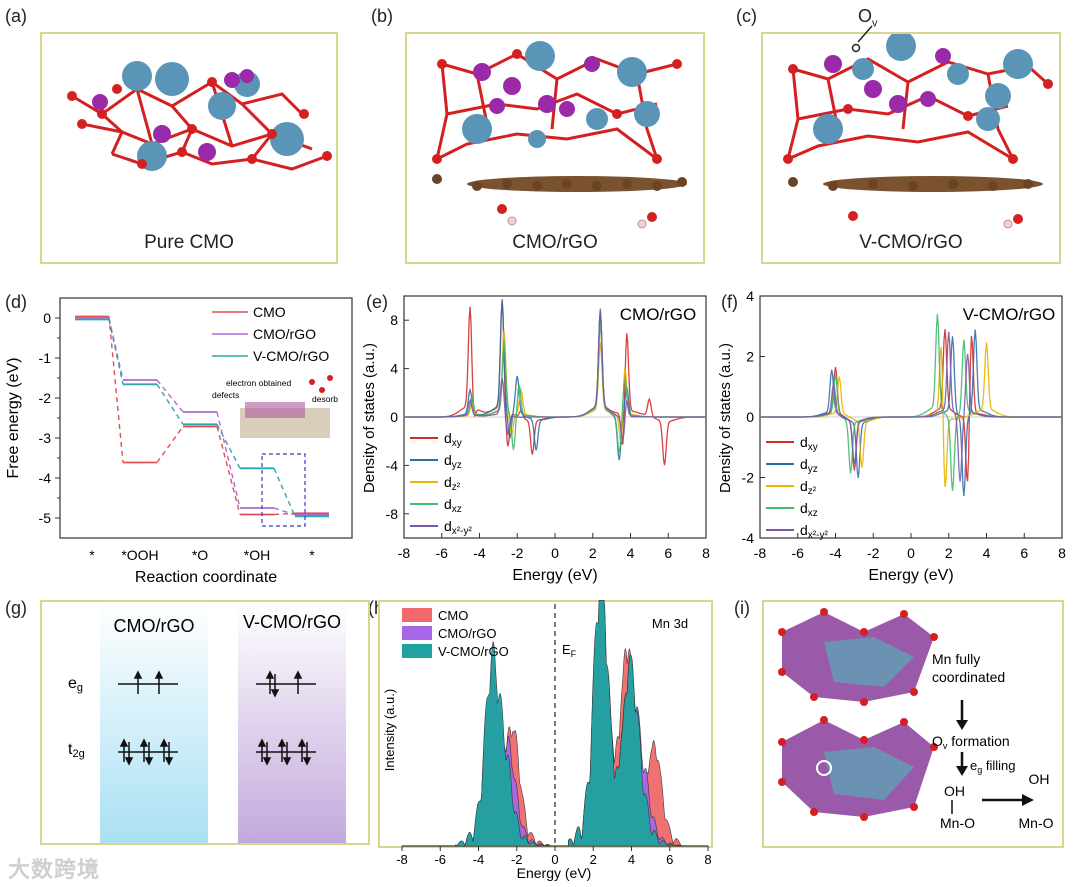 This screenshot has width=1076, height=887. Describe the element at coordinates (911, 406) in the screenshot. I see `f-series-dx²-y²` at that location.